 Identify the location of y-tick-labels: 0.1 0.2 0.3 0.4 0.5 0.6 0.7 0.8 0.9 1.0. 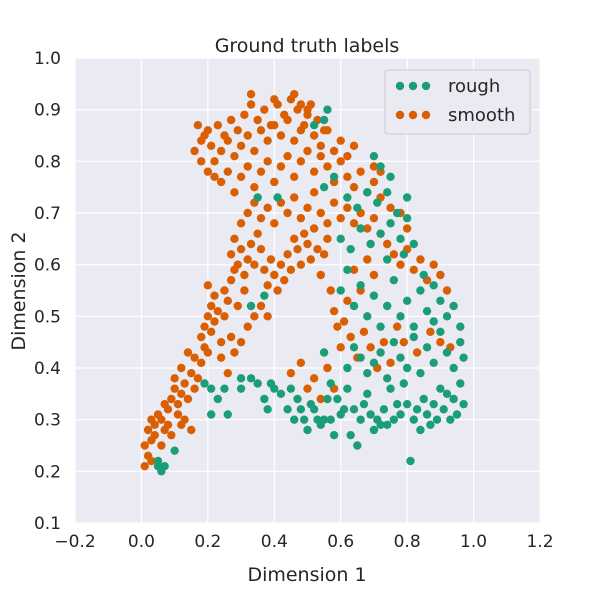
(47, 291).